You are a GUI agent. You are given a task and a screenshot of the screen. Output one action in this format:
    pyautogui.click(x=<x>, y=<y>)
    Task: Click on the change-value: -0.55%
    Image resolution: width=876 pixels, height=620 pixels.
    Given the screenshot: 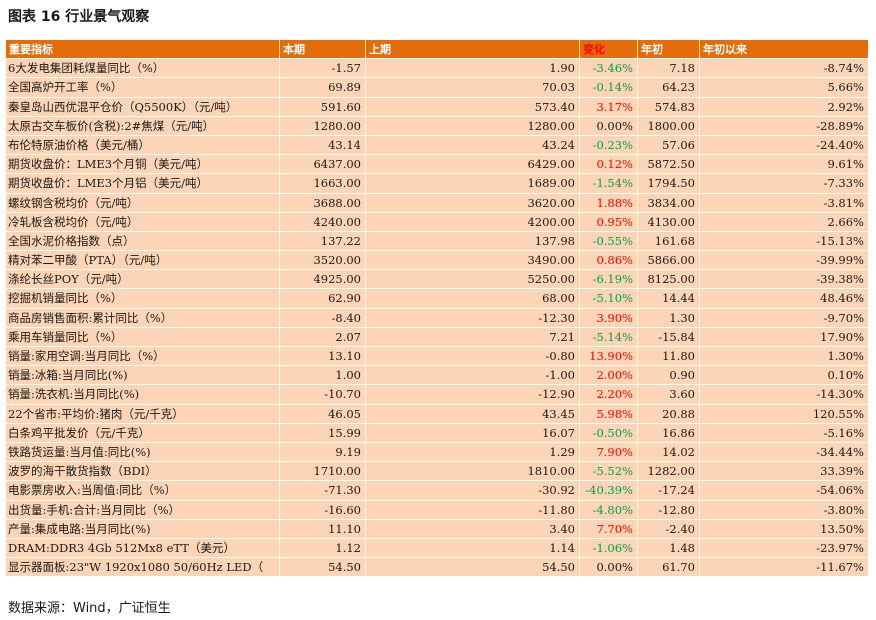 What is the action you would take?
    pyautogui.click(x=609, y=241)
    